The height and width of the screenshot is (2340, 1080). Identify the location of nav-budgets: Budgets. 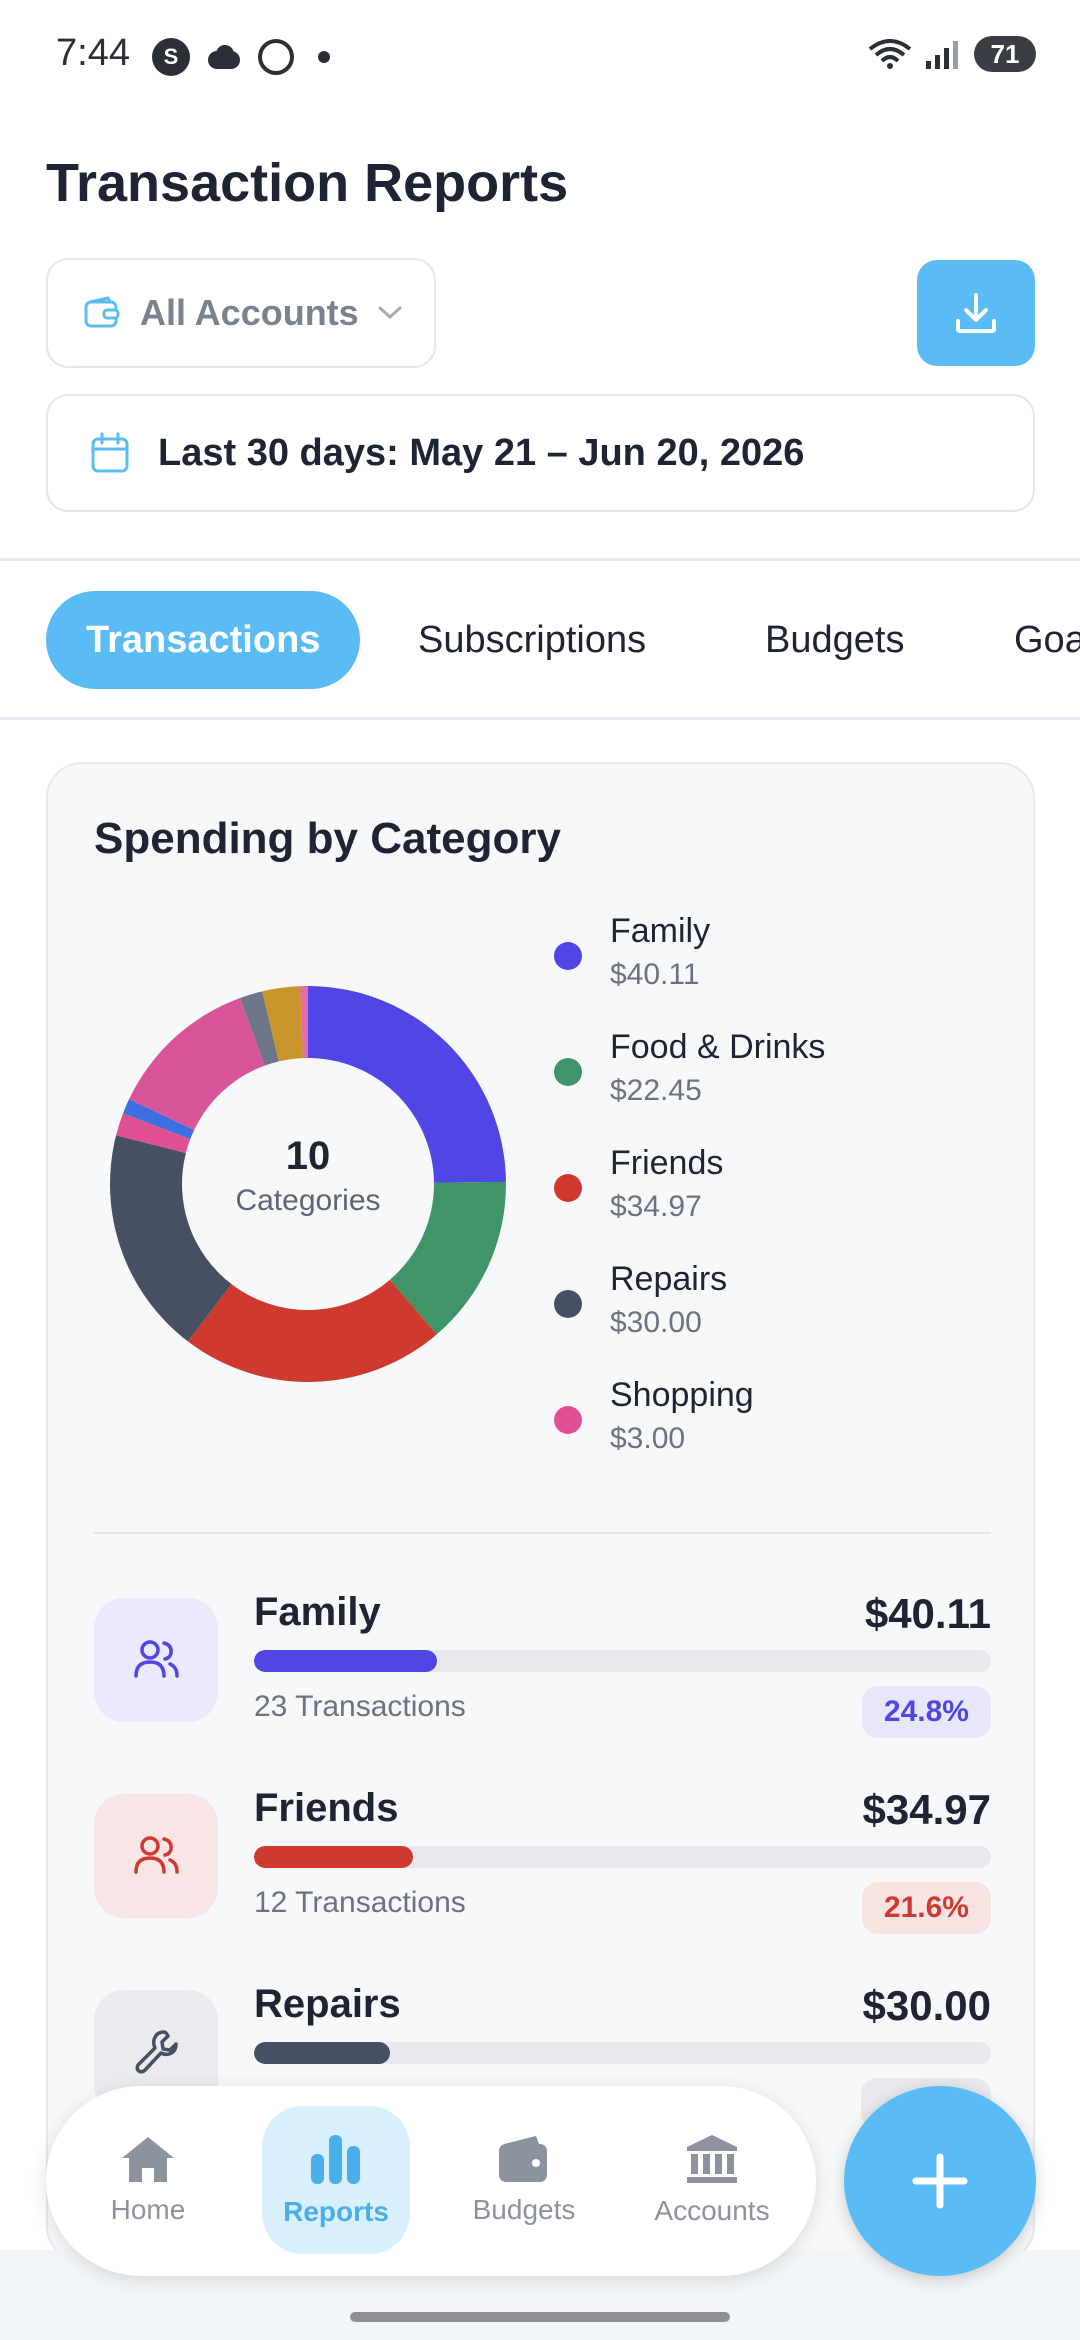
(524, 2180).